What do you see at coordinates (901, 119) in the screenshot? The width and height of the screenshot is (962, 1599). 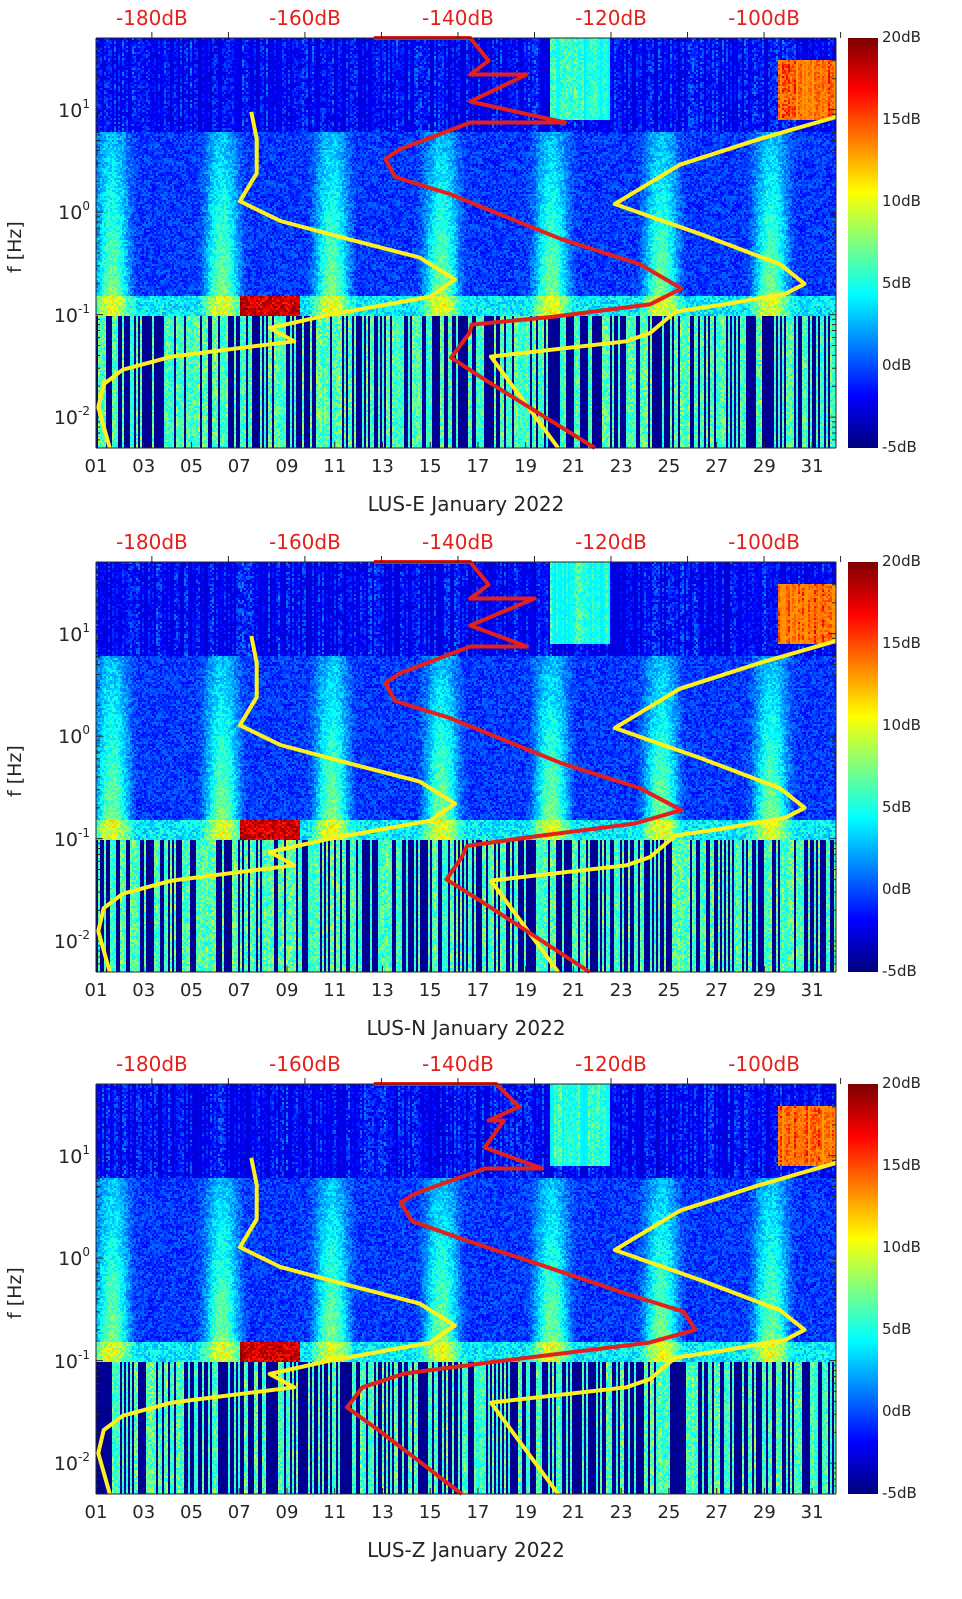 I see `colorbar-tick-label: 15dB` at bounding box center [901, 119].